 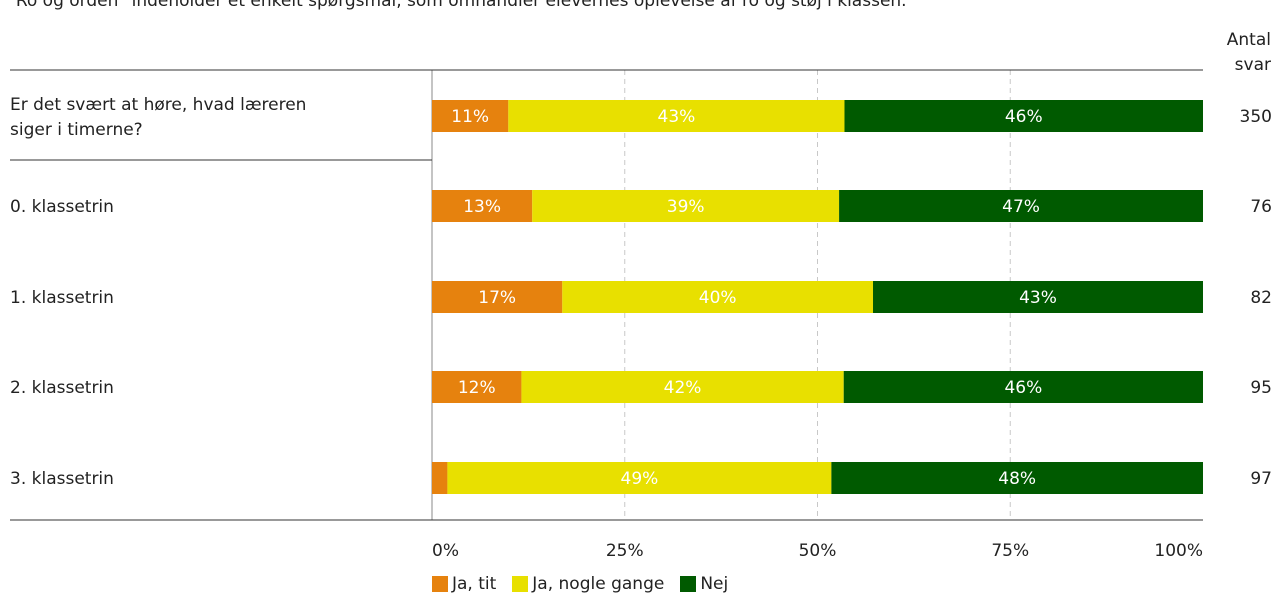 I want to click on bar-label-ja-tit-row-1: 13%, so click(x=482, y=207).